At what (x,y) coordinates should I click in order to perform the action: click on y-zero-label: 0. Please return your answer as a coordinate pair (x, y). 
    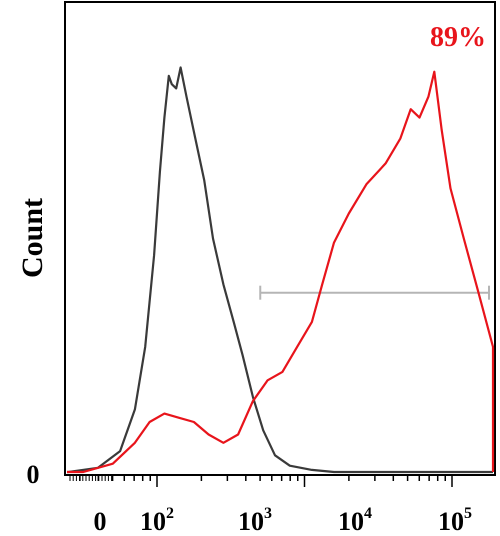
    Looking at the image, I should click on (33, 474).